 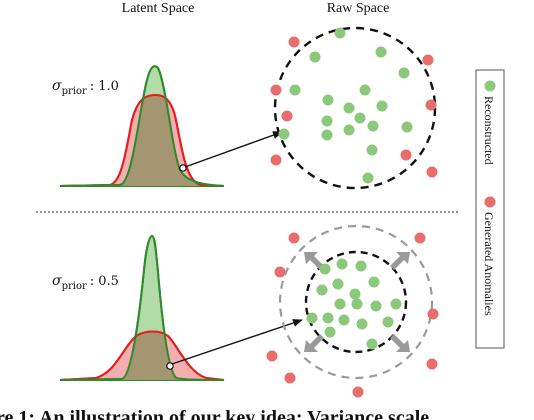 I want to click on green-outline-top, so click(x=142, y=126).